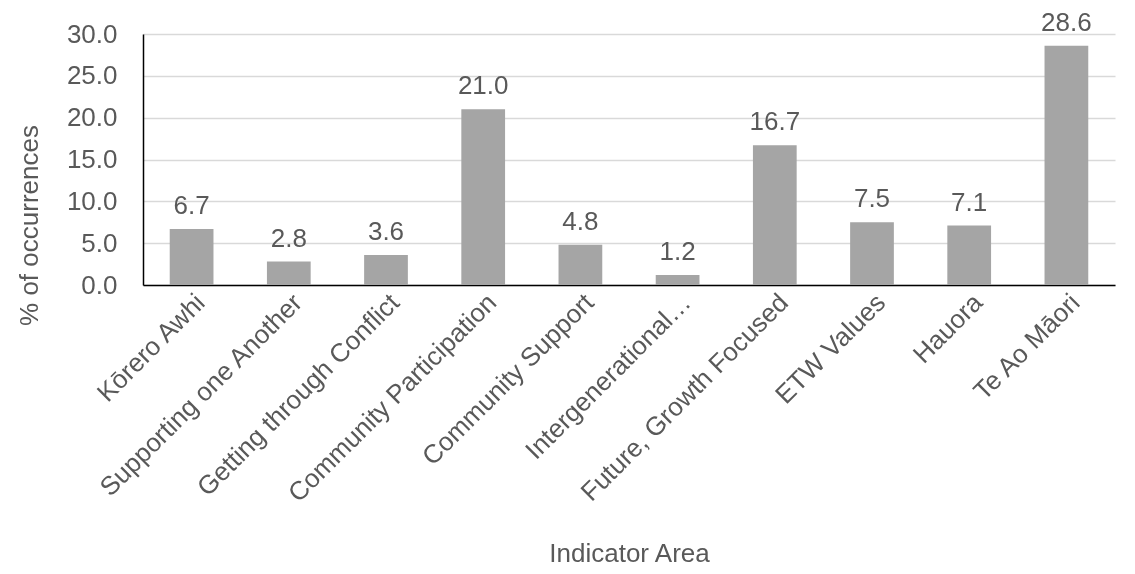 This screenshot has height=574, width=1135. Describe the element at coordinates (288, 237) in the screenshot. I see `data-label: 2.8` at that location.